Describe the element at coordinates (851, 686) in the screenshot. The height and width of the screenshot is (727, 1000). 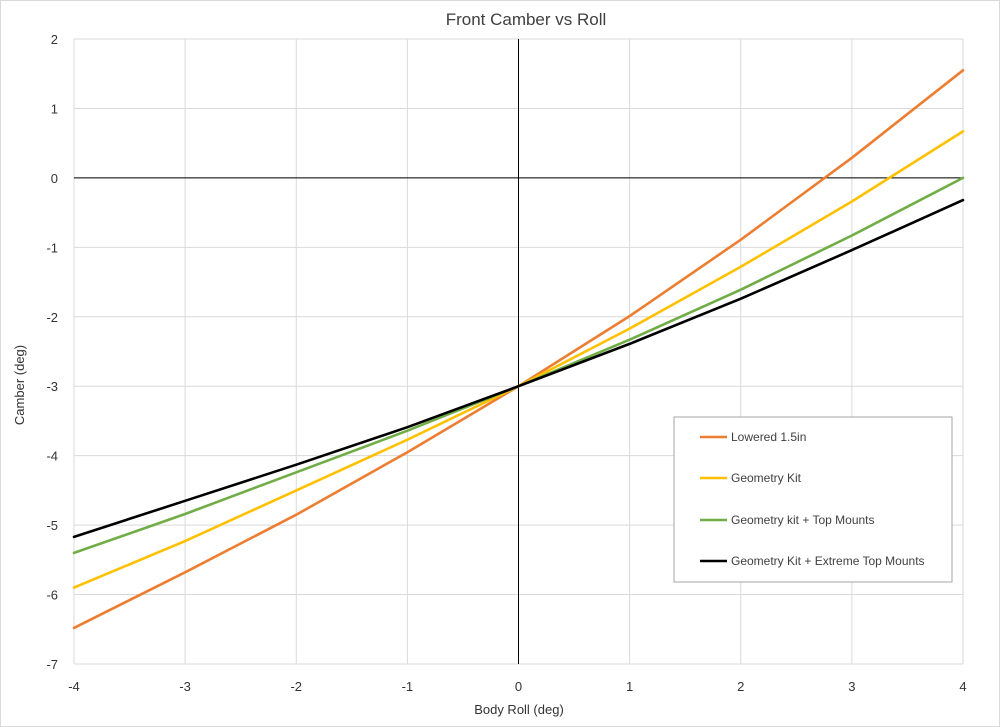
I see `x-tick-label: 3` at that location.